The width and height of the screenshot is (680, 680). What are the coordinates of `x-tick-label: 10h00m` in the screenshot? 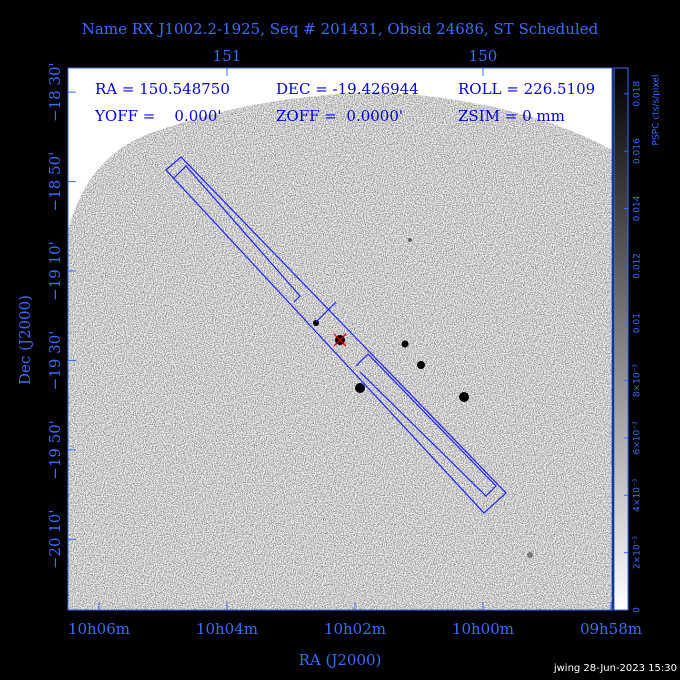 It's located at (483, 629).